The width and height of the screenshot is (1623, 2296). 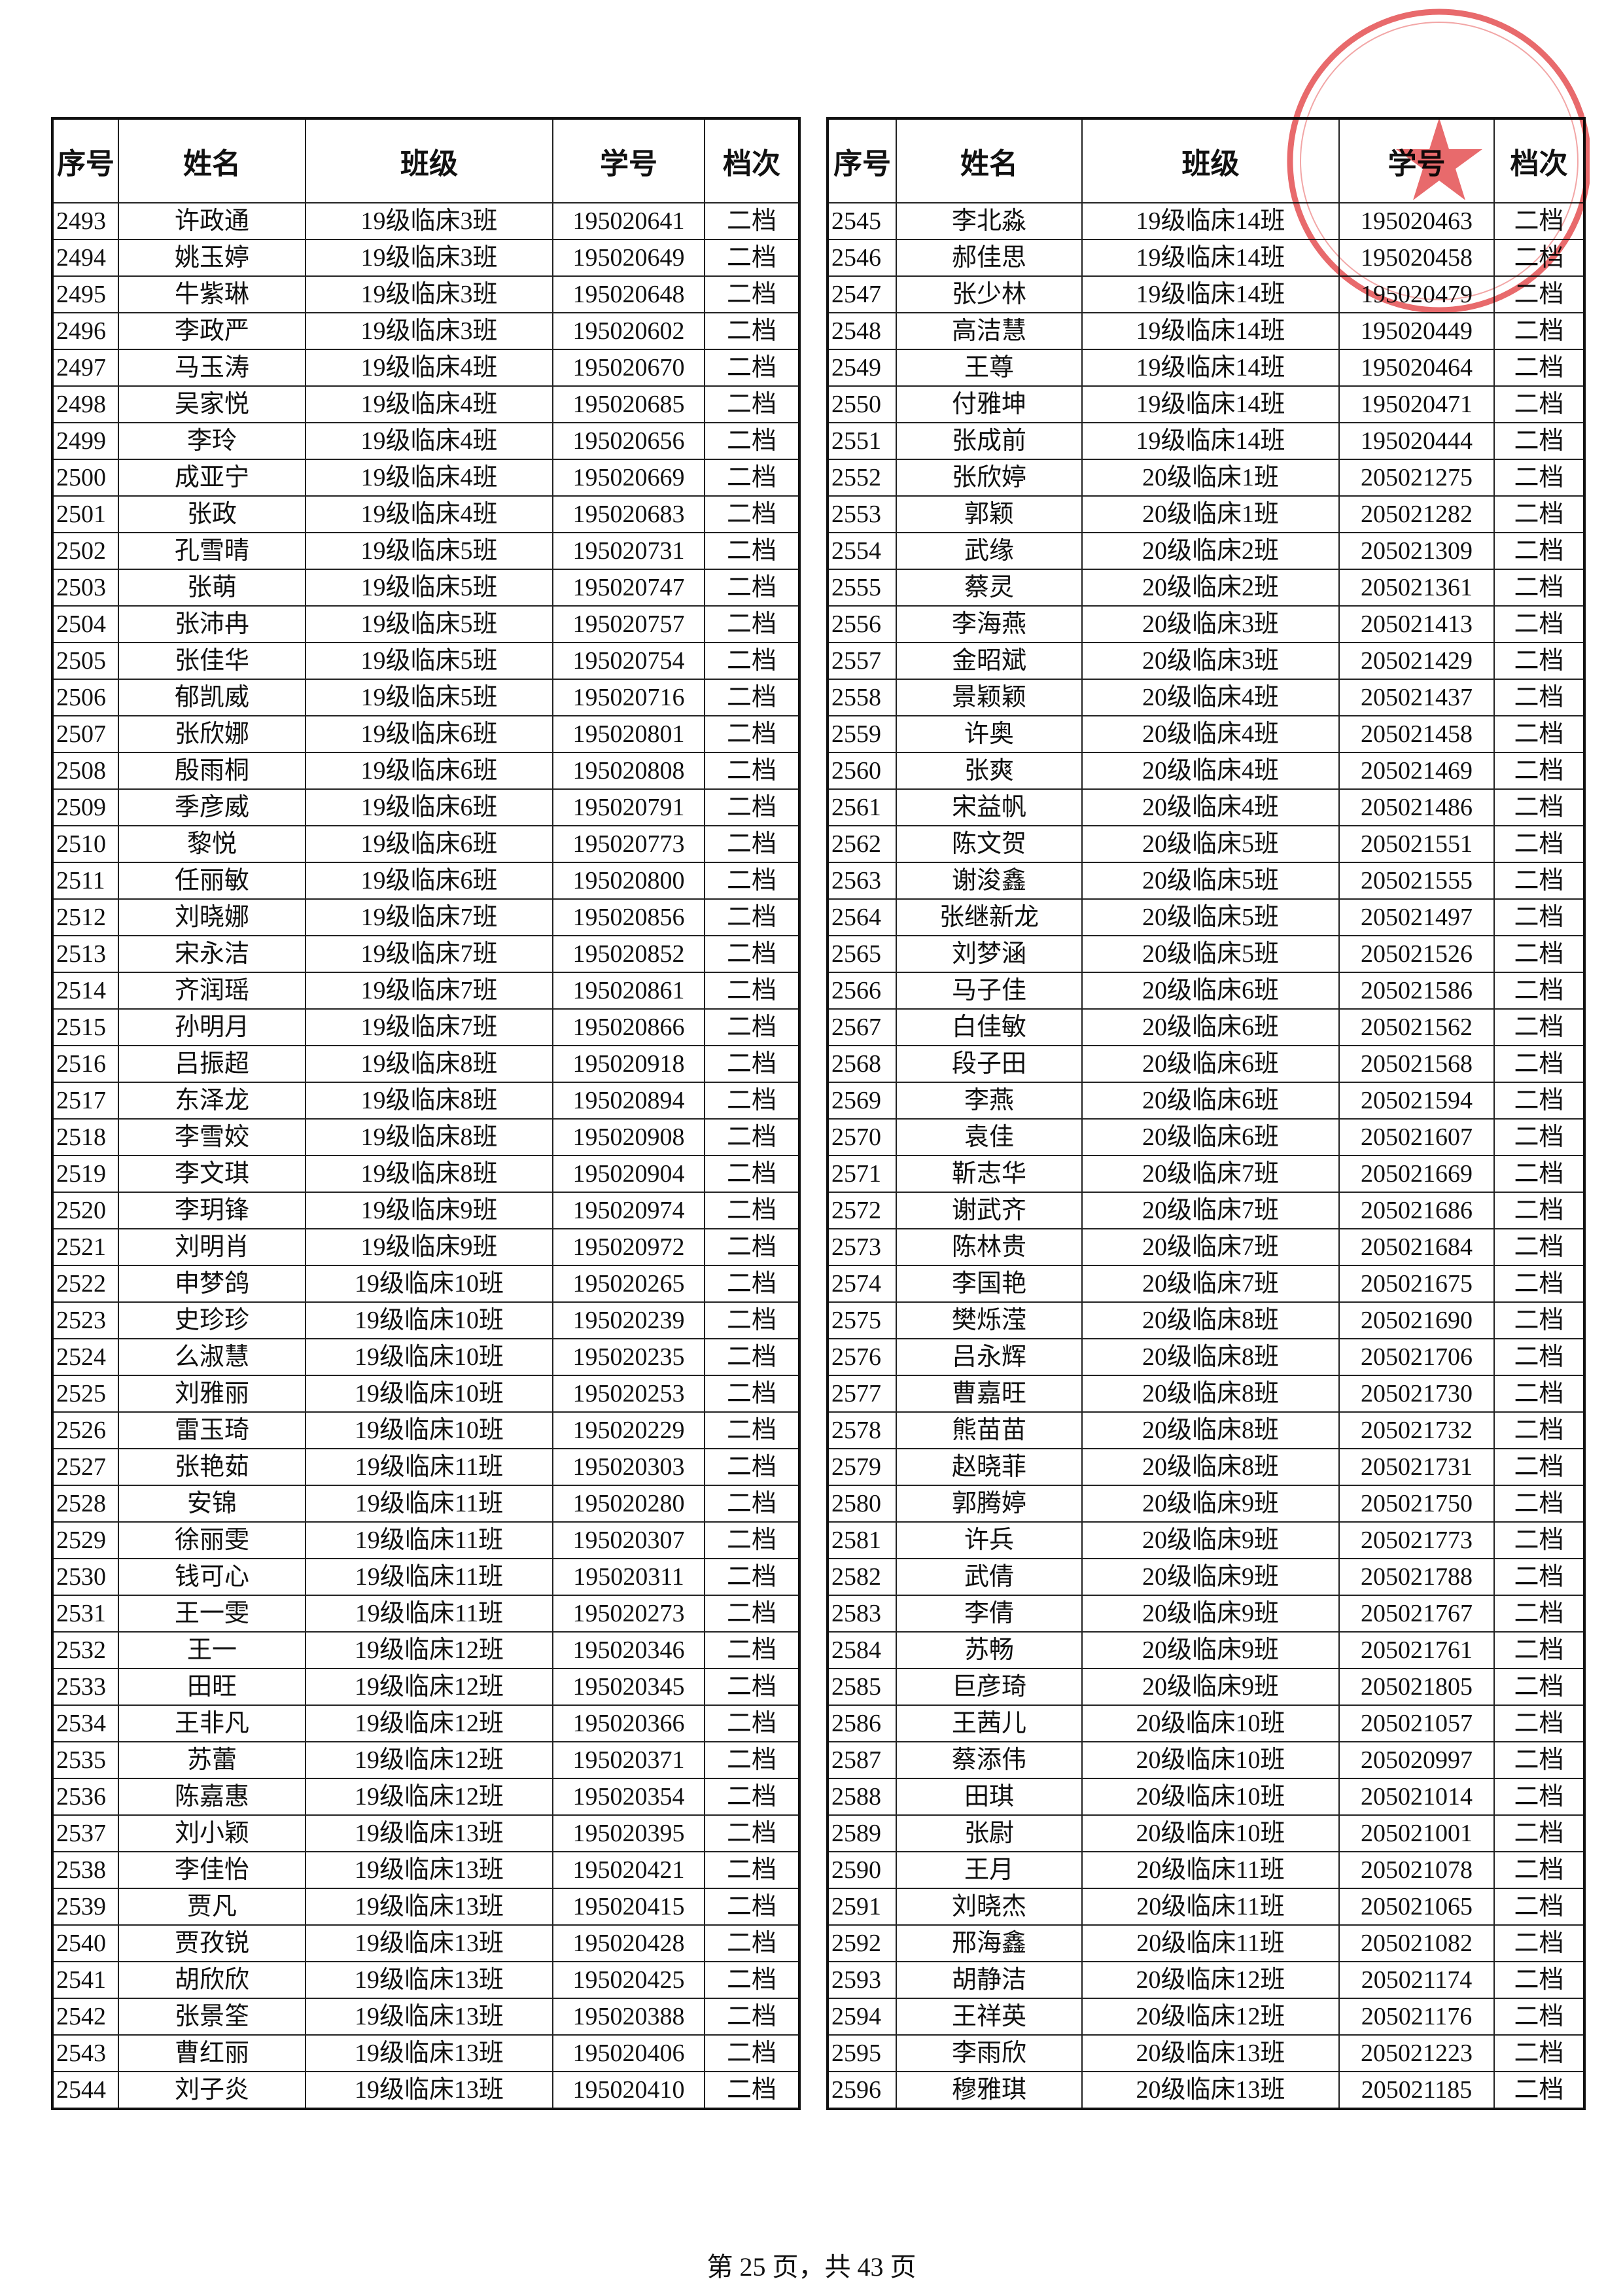 I want to click on student-id-cell: 195020280, so click(x=628, y=1504).